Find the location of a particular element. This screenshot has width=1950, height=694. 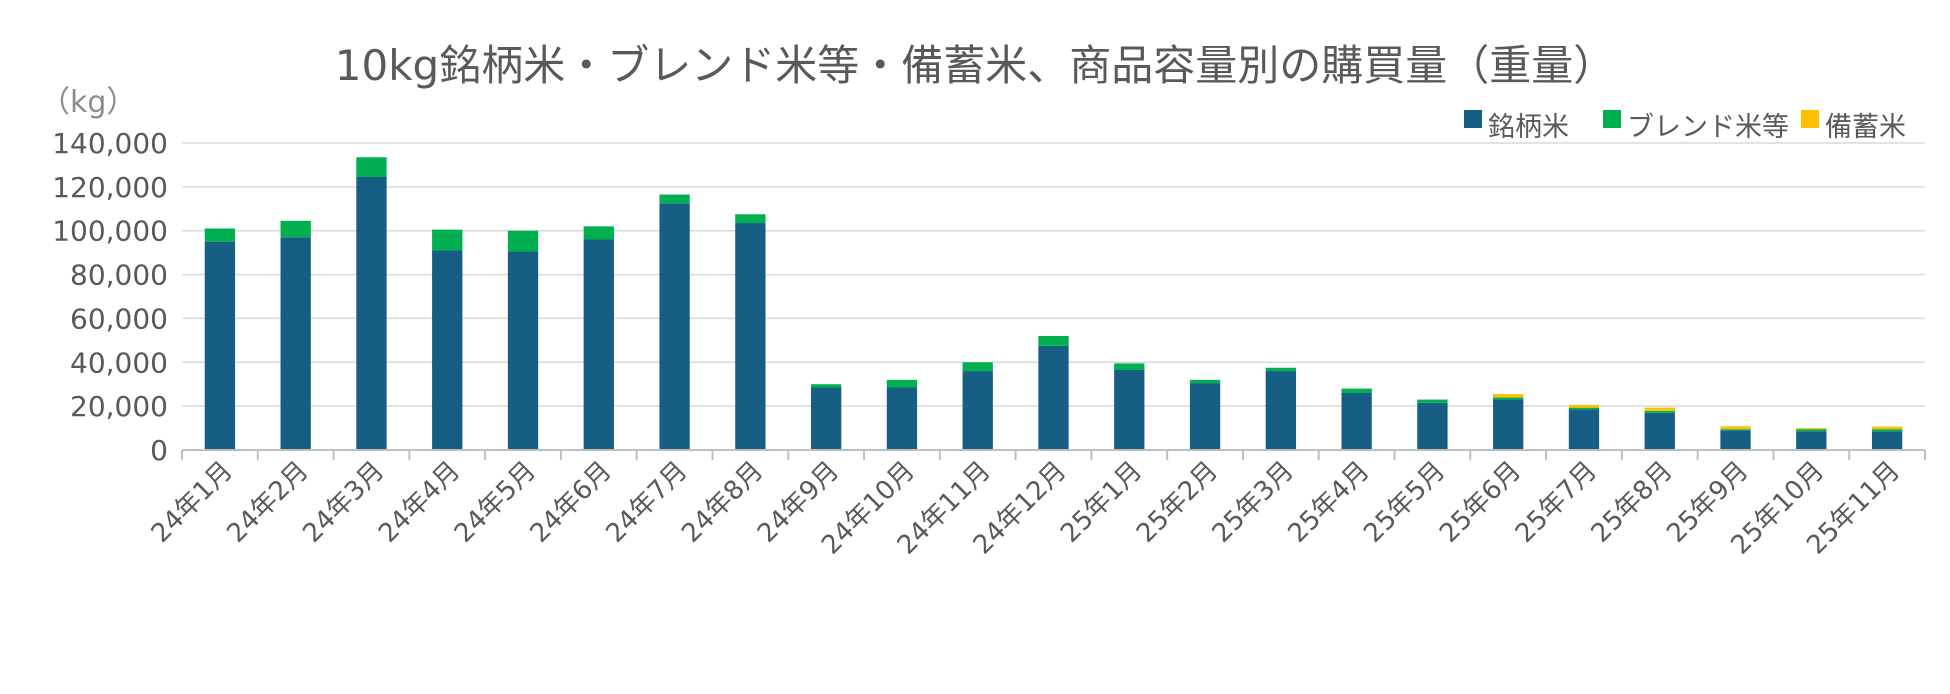

x-tick-label: 24年5月 is located at coordinates (495, 502).